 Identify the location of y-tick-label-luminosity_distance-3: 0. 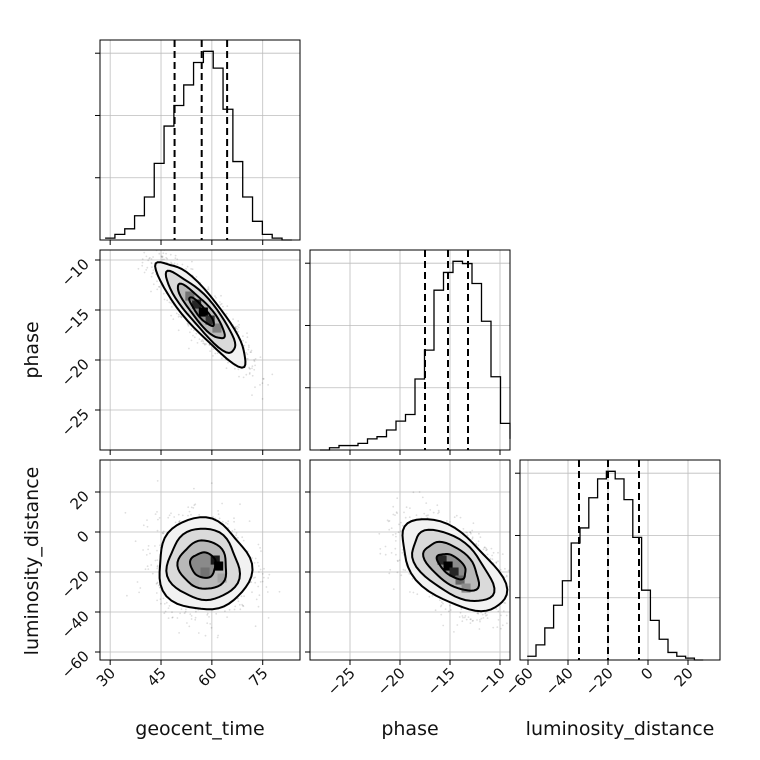
(82, 536).